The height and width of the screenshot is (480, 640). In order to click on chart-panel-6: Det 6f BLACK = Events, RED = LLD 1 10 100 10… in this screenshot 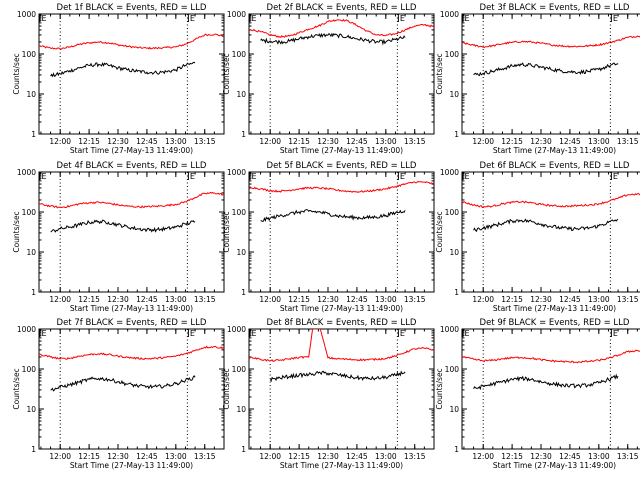, I will do `click(537, 237)`.